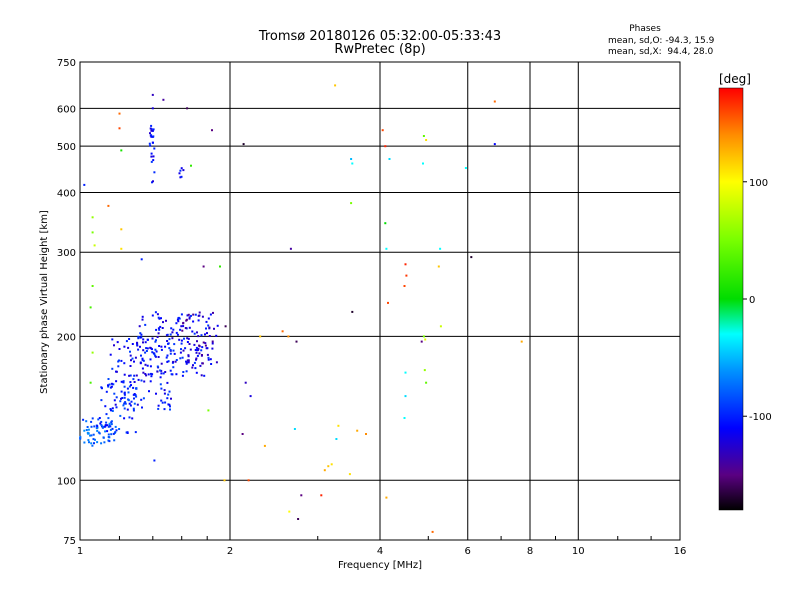 The height and width of the screenshot is (600, 800). I want to click on stats-header: Phases, so click(645, 29).